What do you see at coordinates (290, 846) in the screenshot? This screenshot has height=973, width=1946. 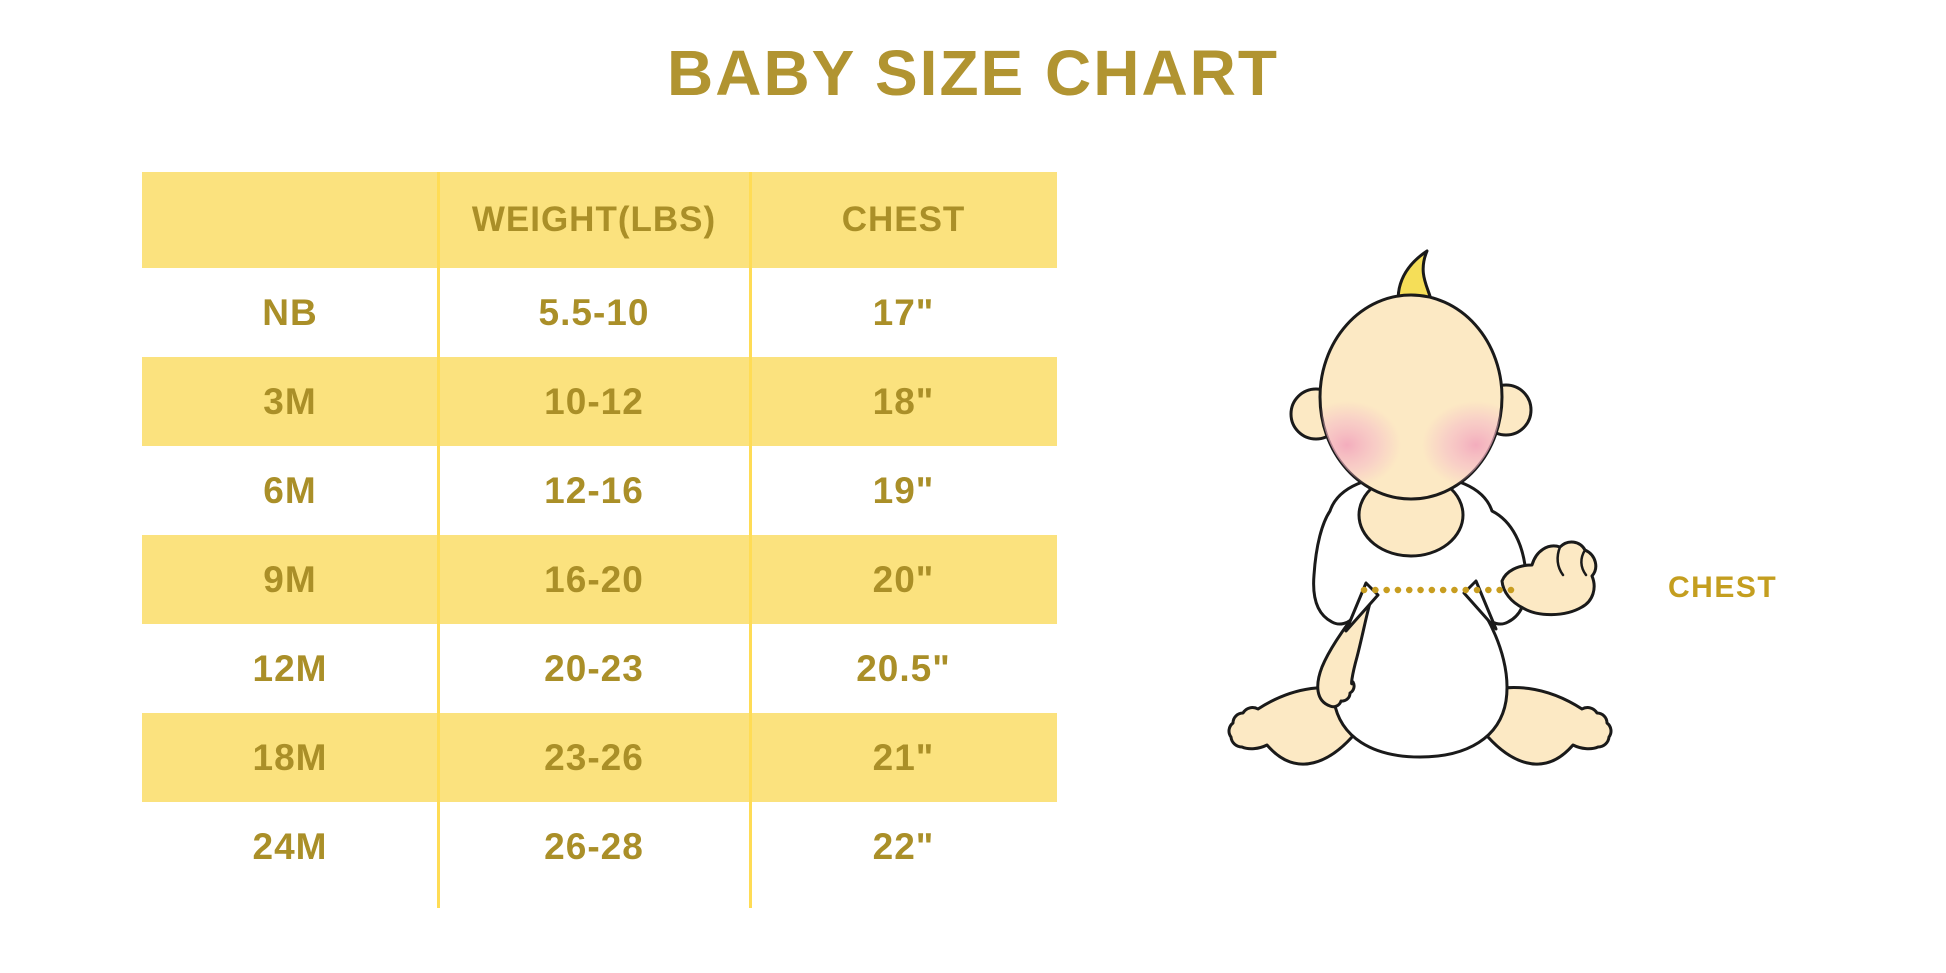 I see `size-cell: 24M` at bounding box center [290, 846].